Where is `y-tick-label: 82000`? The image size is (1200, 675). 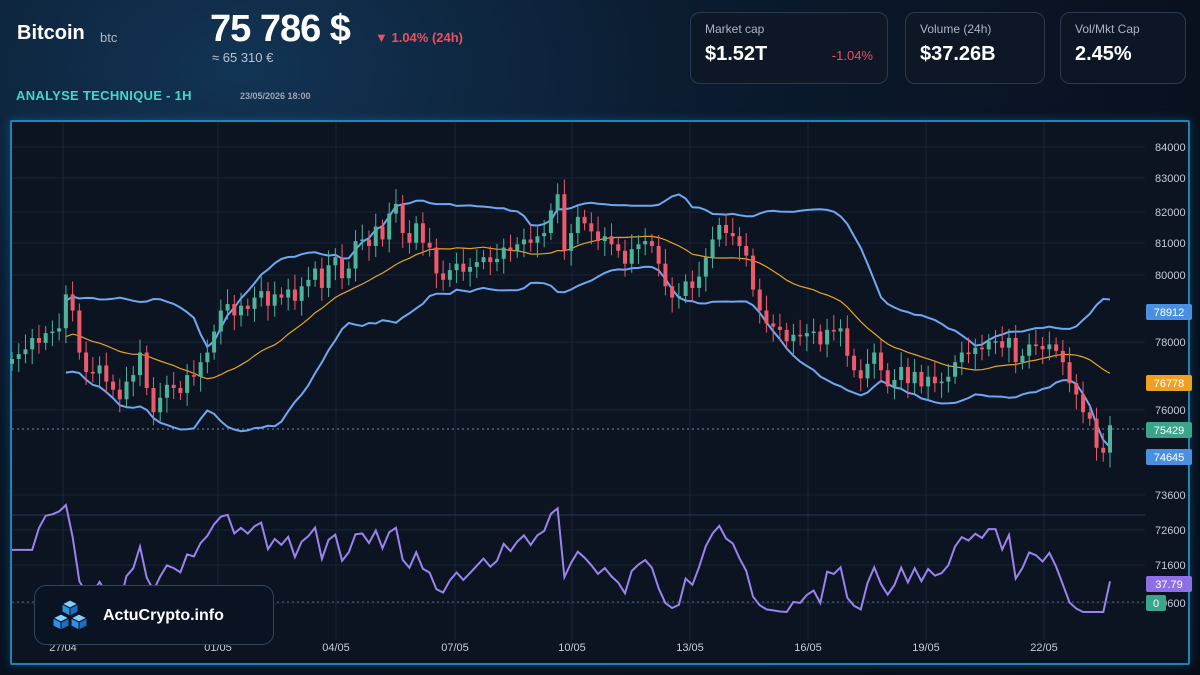 y-tick-label: 82000 is located at coordinates (1170, 213).